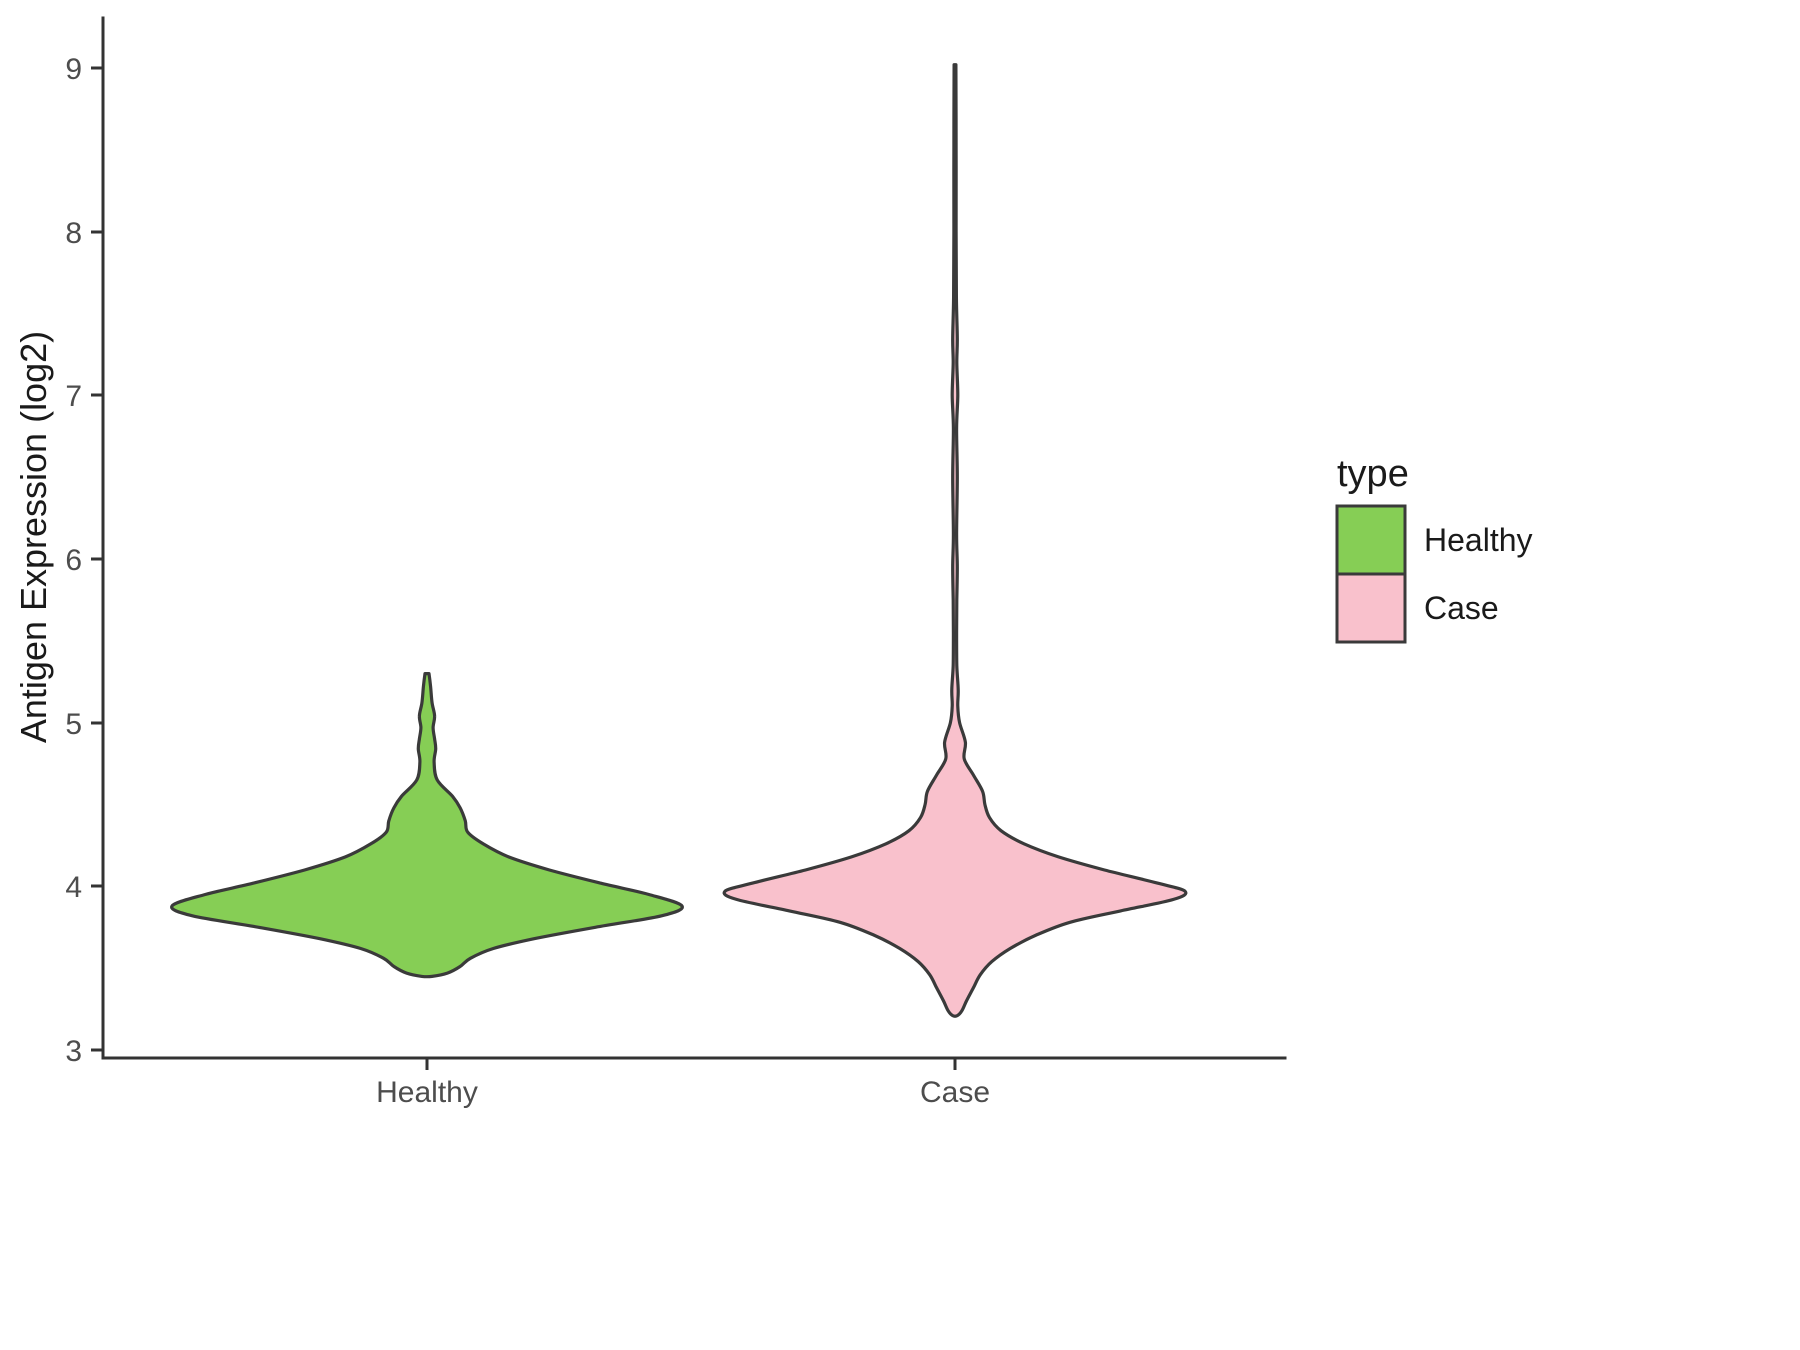 Image resolution: width=1800 pixels, height=1350 pixels. I want to click on y-tick-label: 5, so click(73, 724).